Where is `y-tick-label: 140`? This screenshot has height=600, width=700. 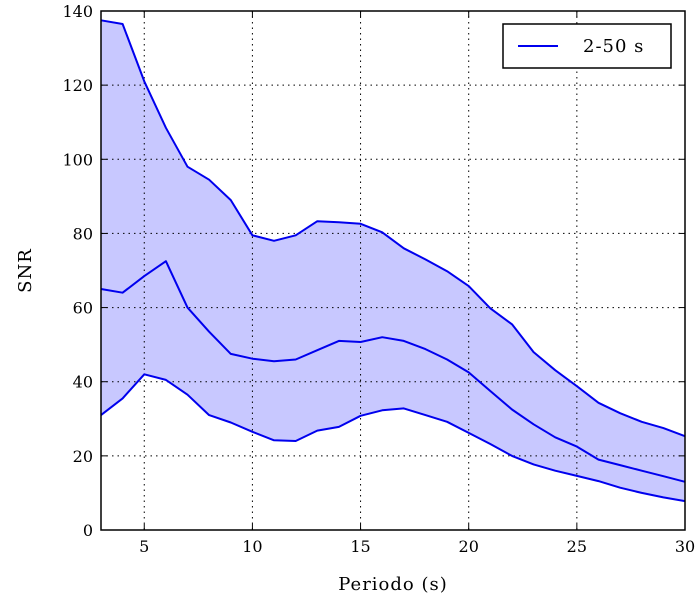 y-tick-label: 140 is located at coordinates (77, 11).